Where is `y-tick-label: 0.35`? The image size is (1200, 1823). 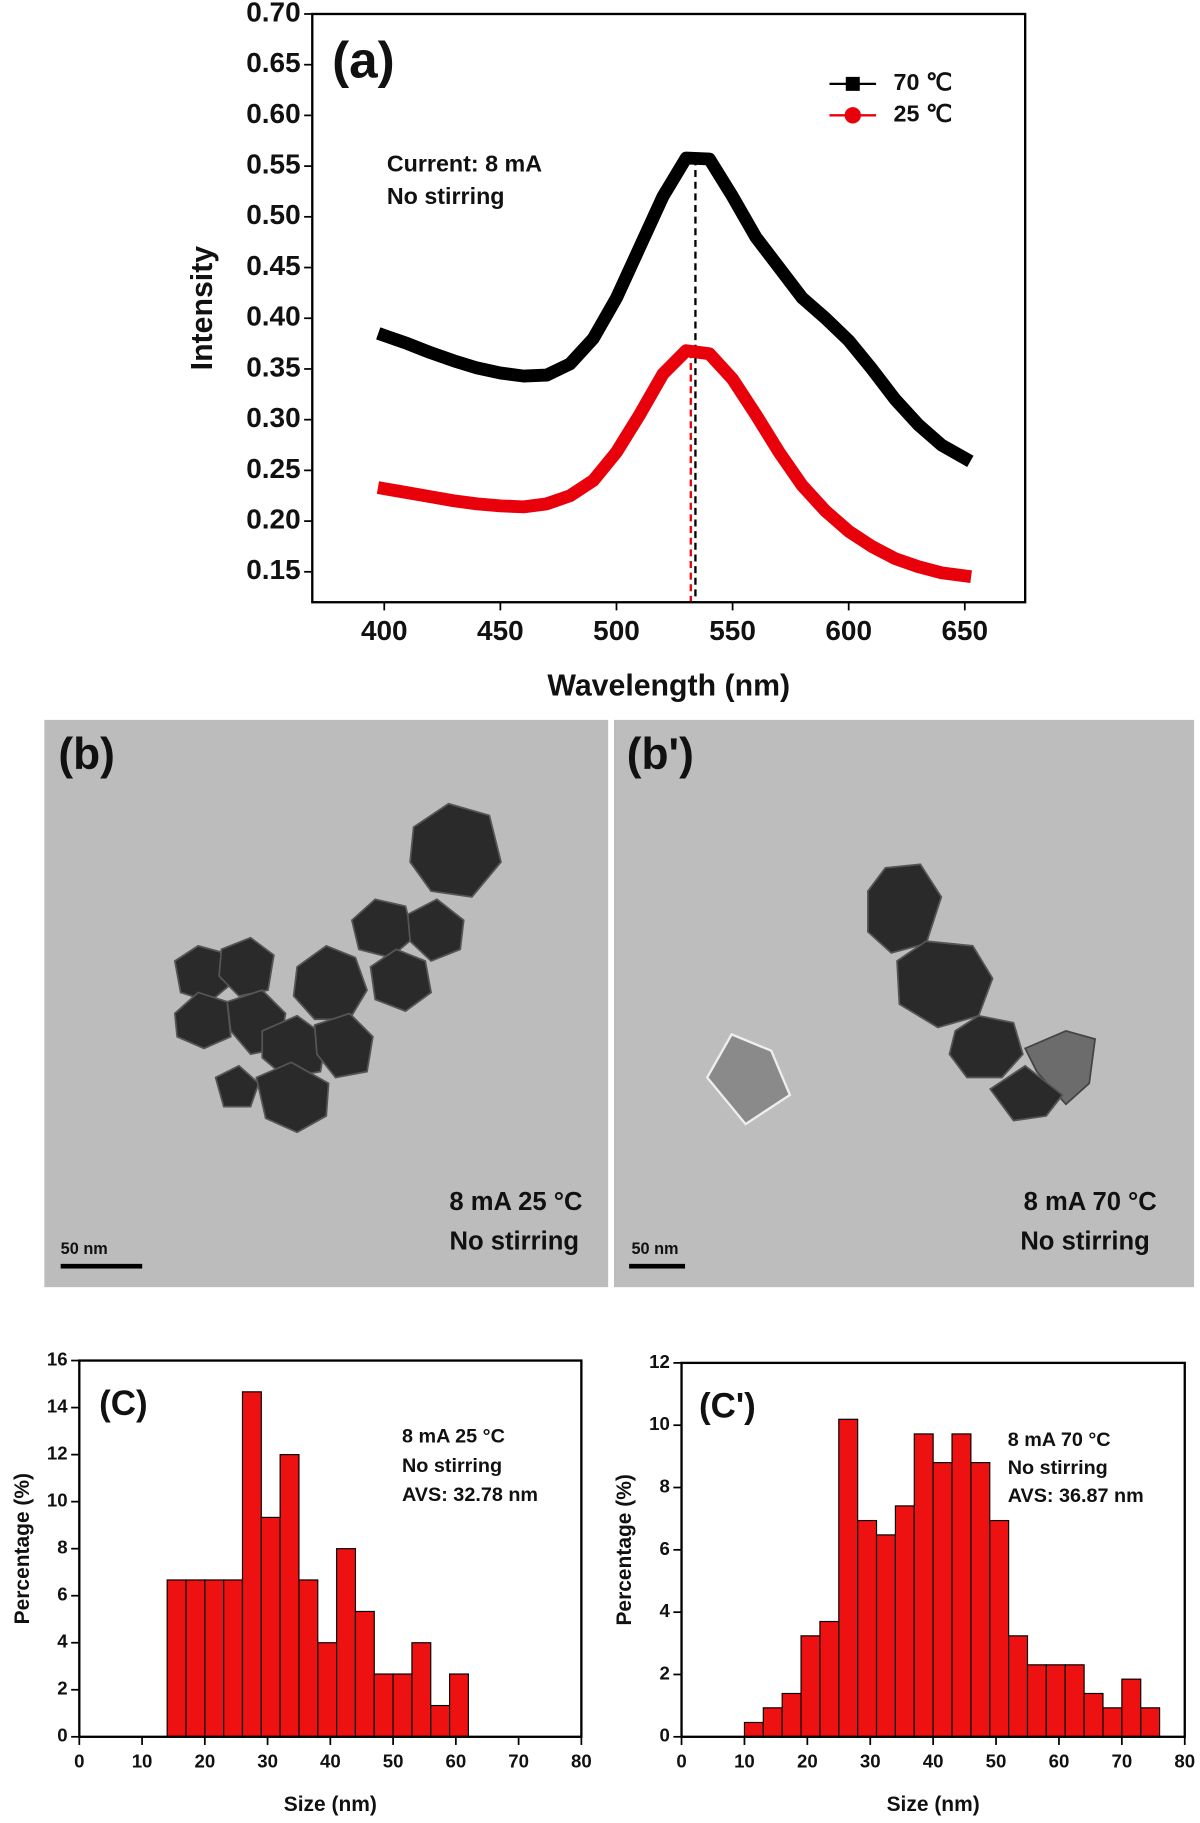 y-tick-label: 0.35 is located at coordinates (273, 366).